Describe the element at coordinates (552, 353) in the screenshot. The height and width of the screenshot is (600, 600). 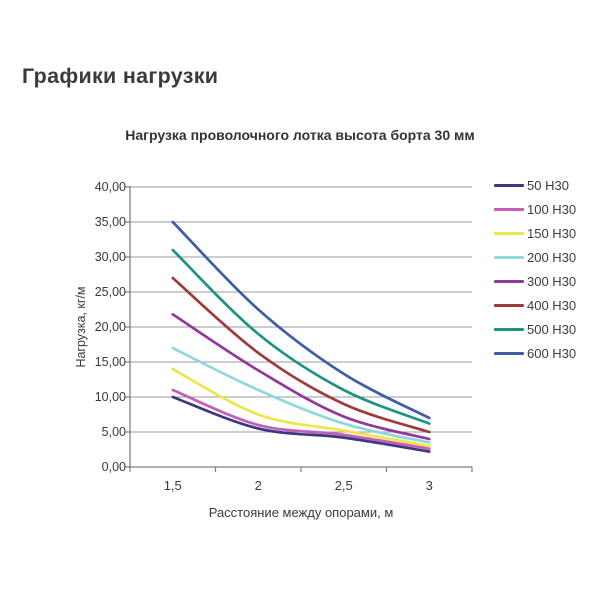
I see `legend-label: 600 Н30` at that location.